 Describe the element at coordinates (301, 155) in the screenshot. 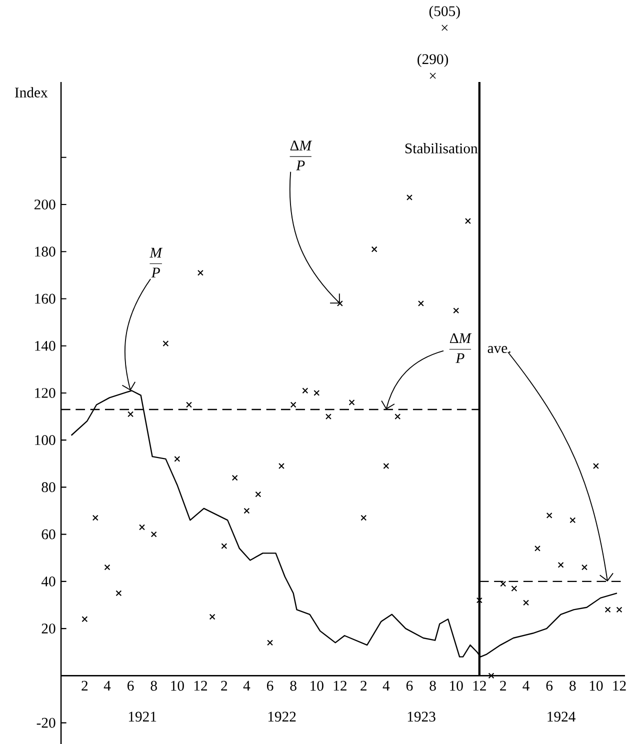

I see `annotation: $\frac{\mathrm{Δ}\mathit{M}}{\mathit{P}}$` at that location.